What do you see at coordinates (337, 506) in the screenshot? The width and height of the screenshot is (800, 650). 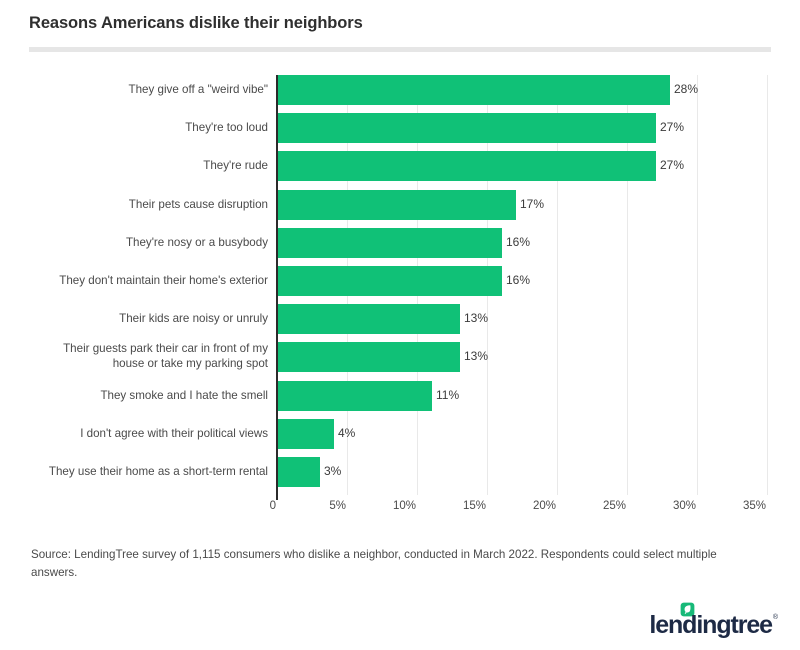 I see `x-axis-tick-label: 5%` at bounding box center [337, 506].